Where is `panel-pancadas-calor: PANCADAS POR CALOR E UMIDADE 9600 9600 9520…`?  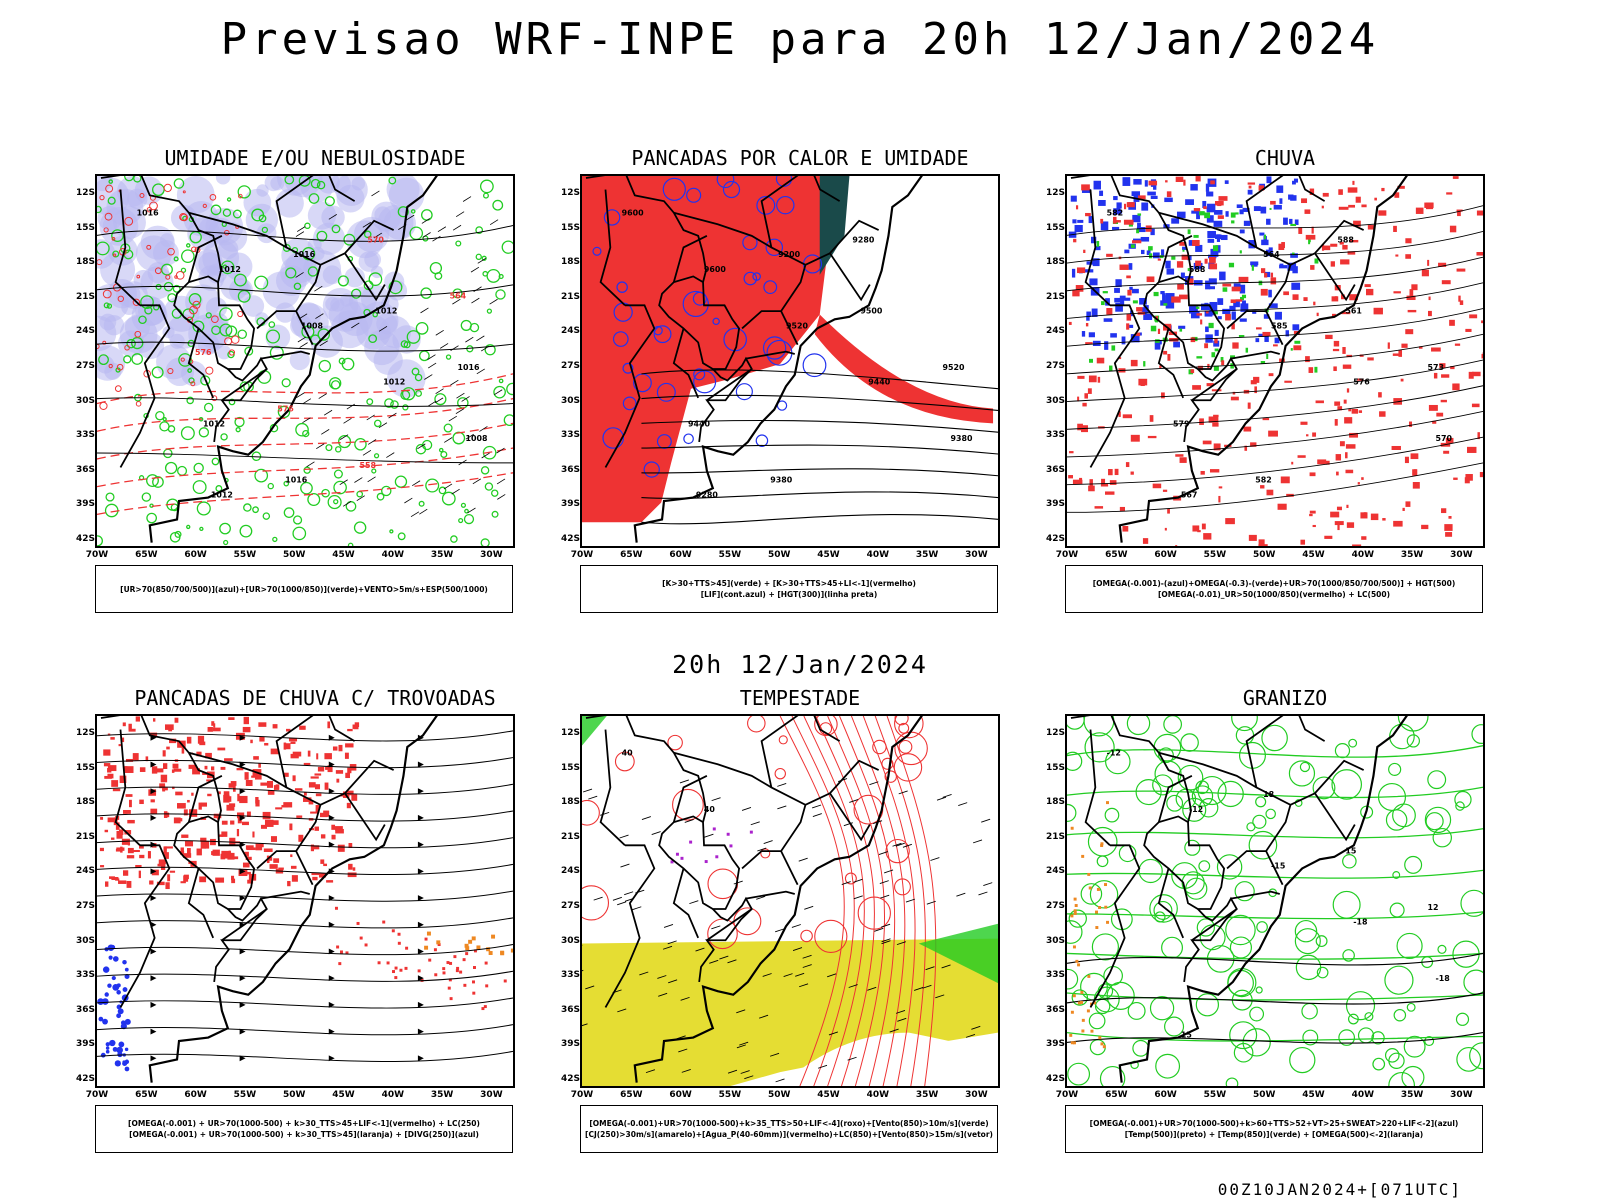 panel-pancadas-calor: PANCADAS POR CALOR E UMIDADE 9600 9600 9520… is located at coordinates (800, 391).